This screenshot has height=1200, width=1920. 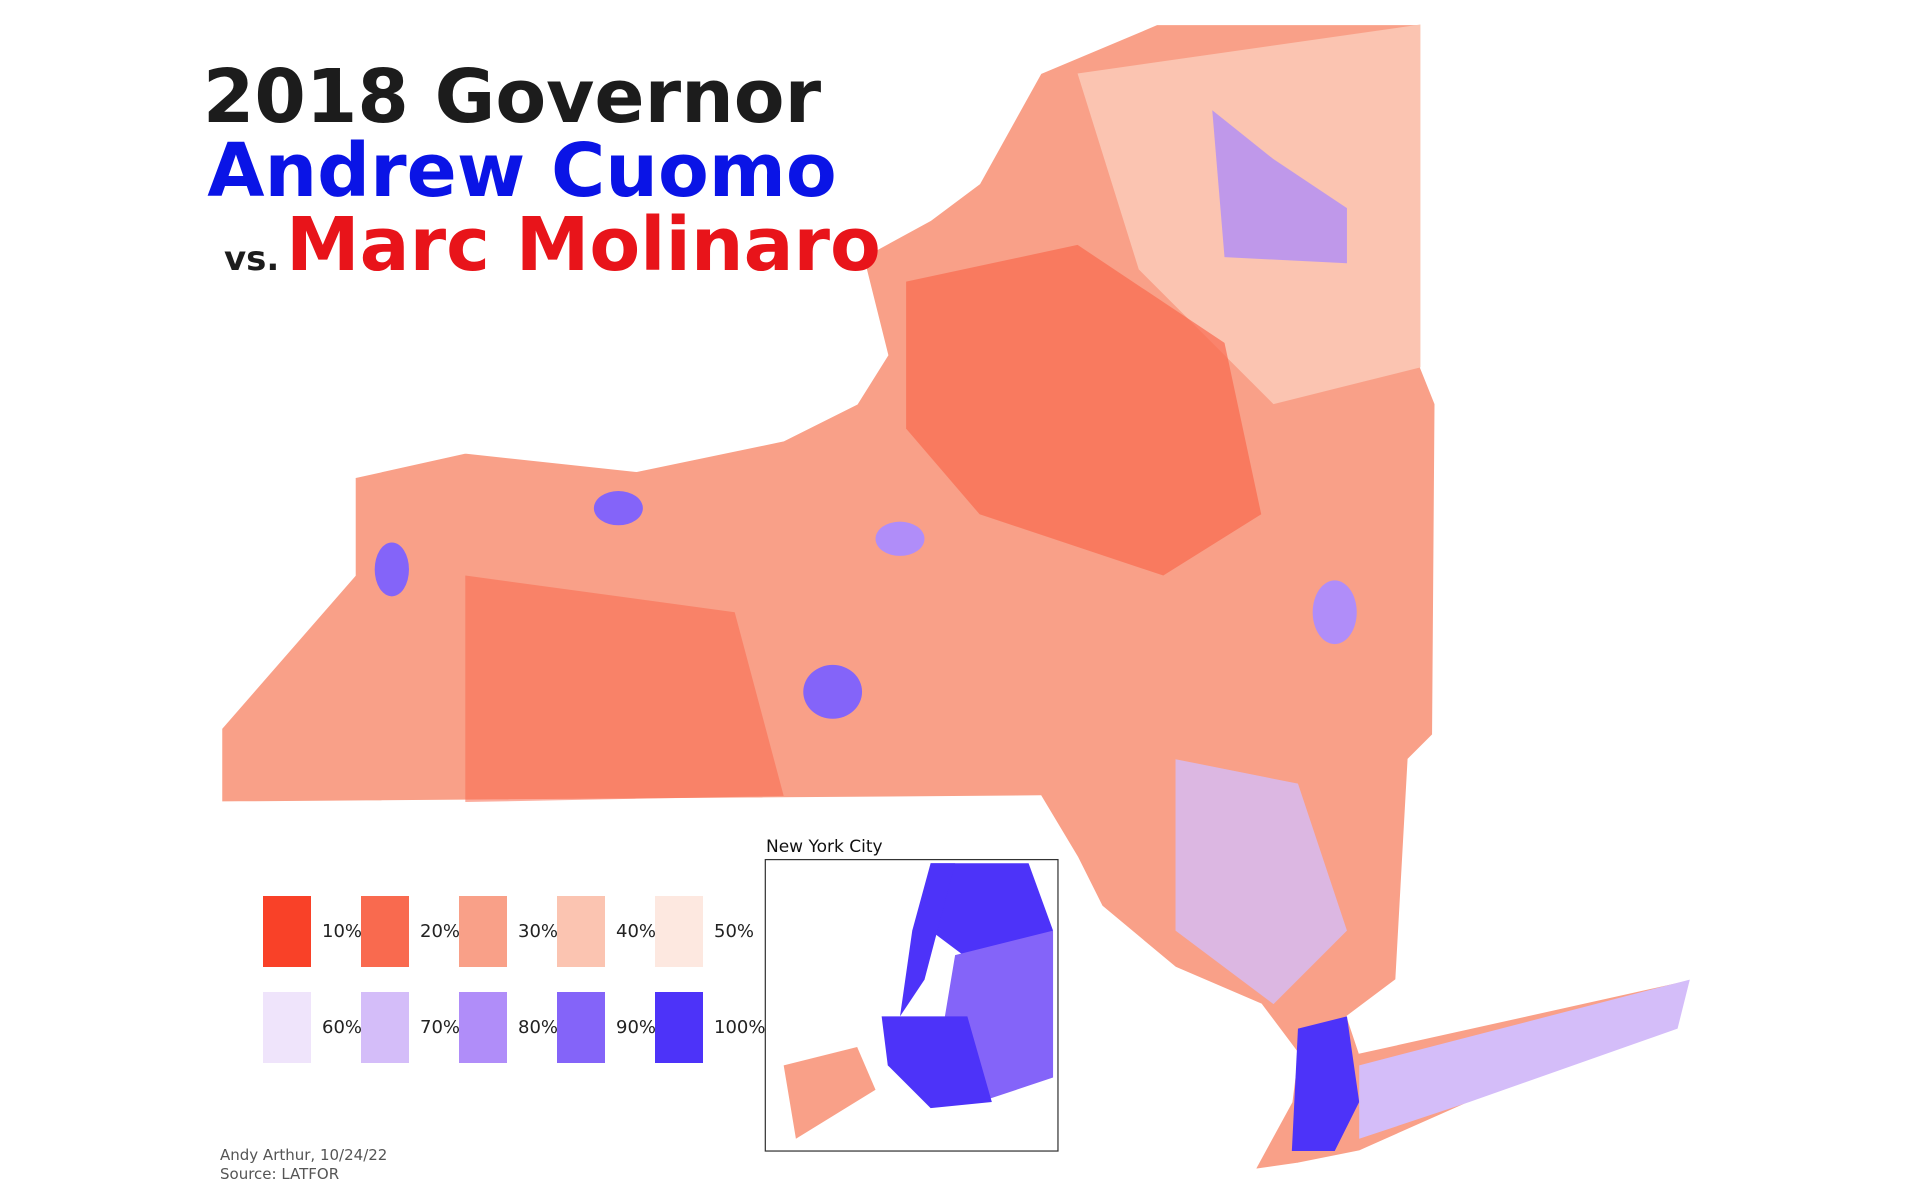 I want to click on inset-label: New York City, so click(x=824, y=847).